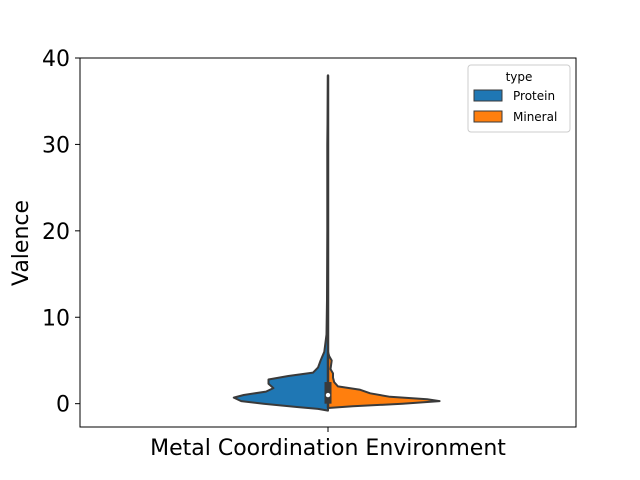 This screenshot has height=480, width=640. Describe the element at coordinates (535, 117) in the screenshot. I see `legend-label-mineral: Mineral` at that location.